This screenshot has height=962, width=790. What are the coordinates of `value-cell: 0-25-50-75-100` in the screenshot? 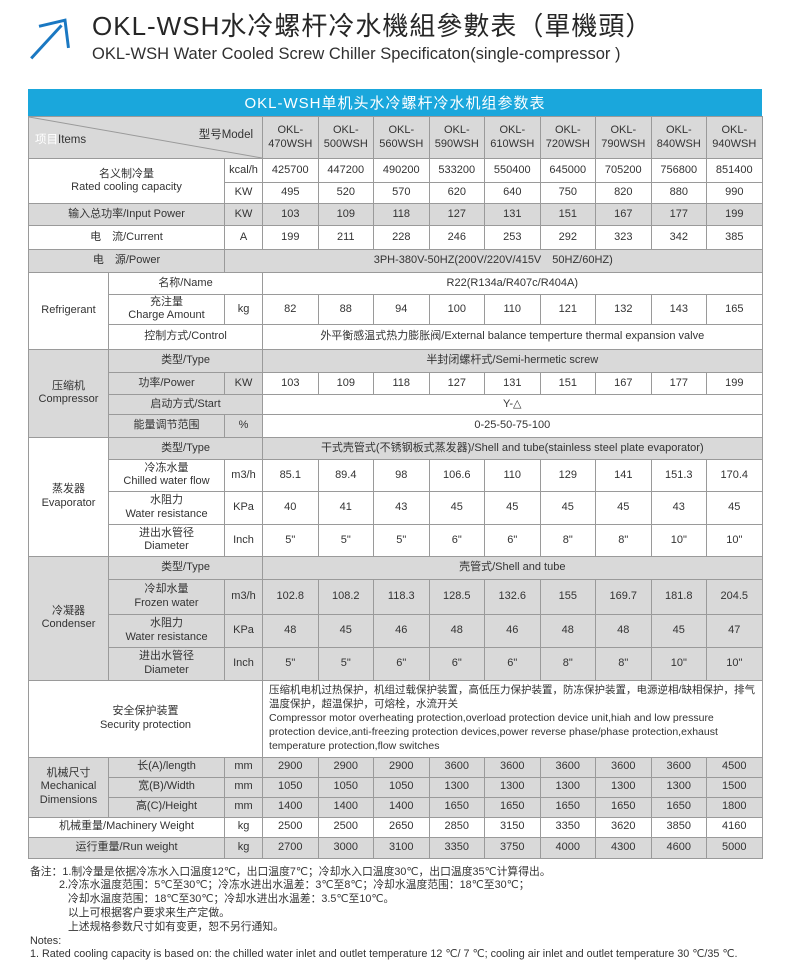 It's located at (512, 425).